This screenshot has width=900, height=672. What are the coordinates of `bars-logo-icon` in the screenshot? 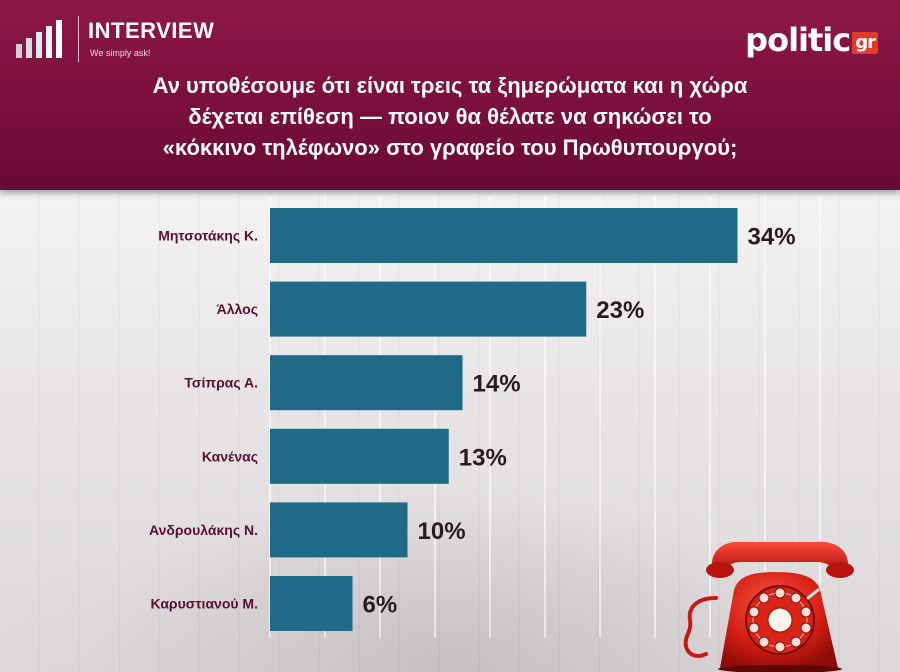 It's located at (39, 39).